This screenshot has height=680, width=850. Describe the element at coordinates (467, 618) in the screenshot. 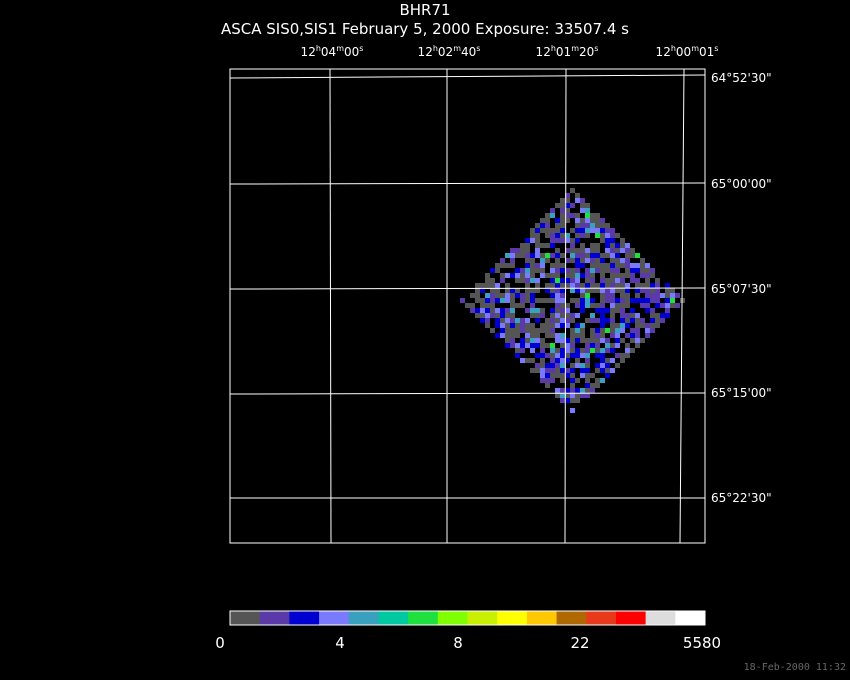

I see `colorbar-frame` at that location.